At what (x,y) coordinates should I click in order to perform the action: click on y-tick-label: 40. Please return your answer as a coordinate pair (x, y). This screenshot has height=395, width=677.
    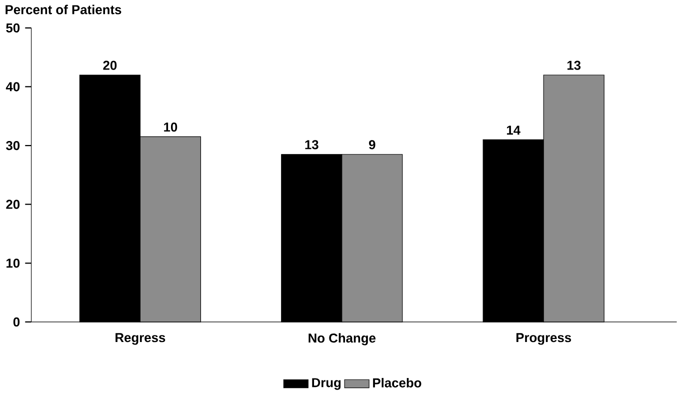
    Looking at the image, I should click on (13, 87).